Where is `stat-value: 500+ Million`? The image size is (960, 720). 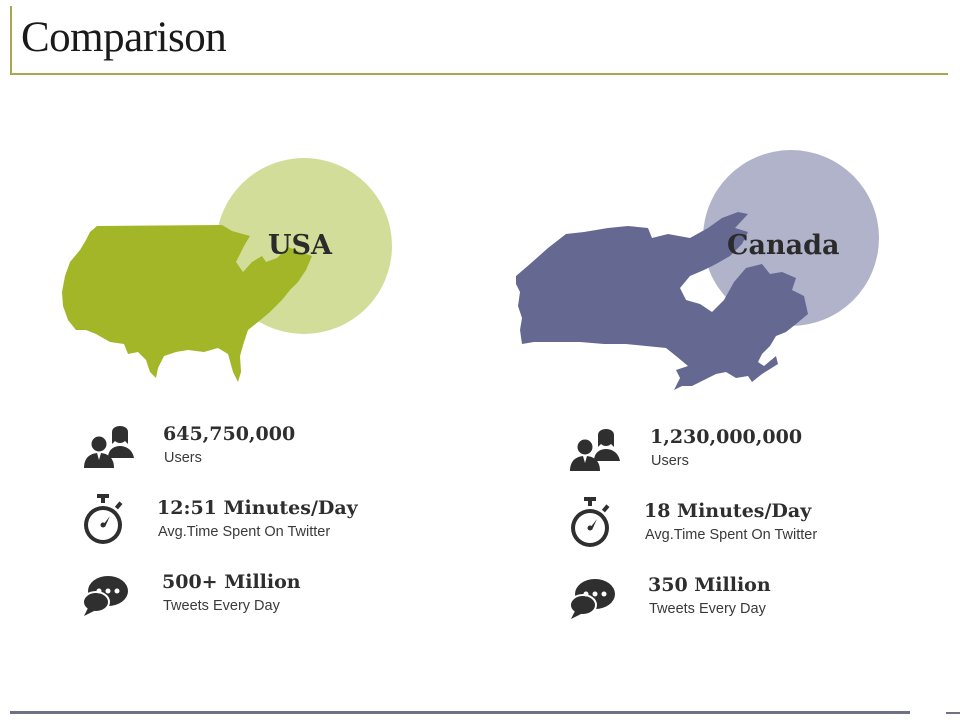
stat-value: 500+ Million is located at coordinates (231, 582).